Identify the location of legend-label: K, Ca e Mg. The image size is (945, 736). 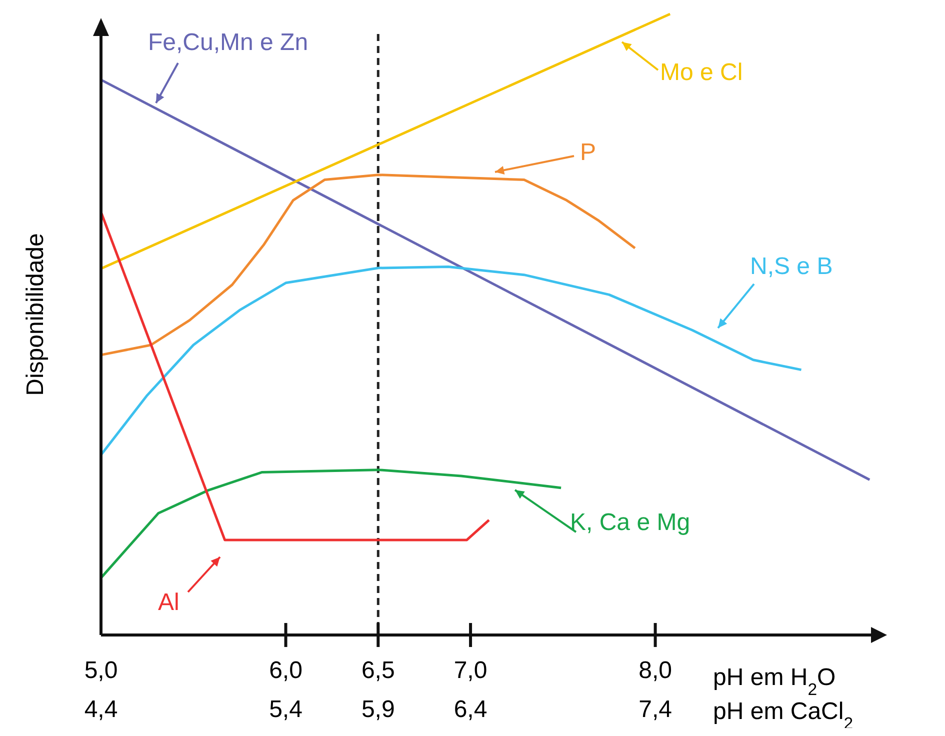
(630, 522).